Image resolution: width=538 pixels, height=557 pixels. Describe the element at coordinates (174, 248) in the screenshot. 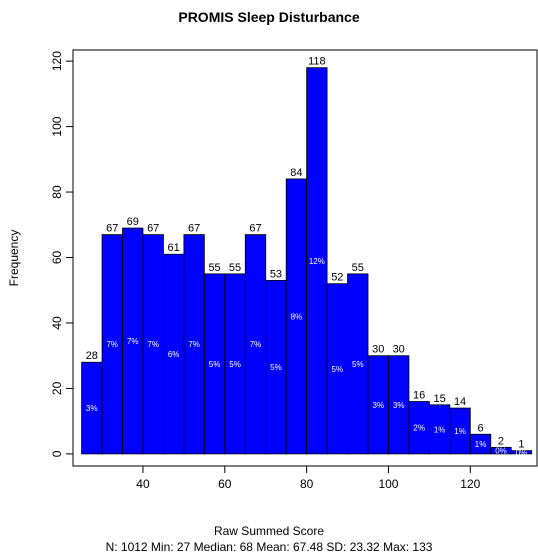

I see `bar-count-label: 61` at that location.